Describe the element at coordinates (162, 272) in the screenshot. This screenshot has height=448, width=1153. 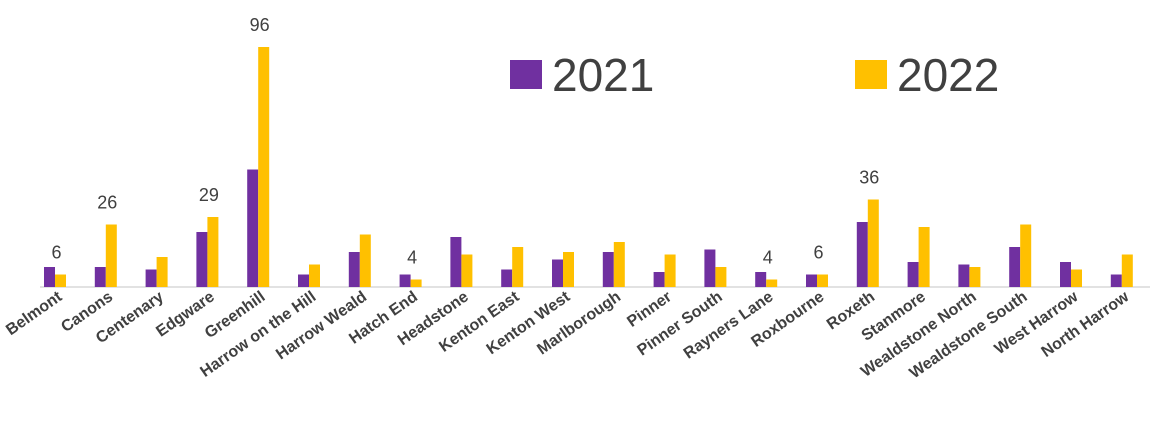
I see `bar-centenary-2022` at that location.